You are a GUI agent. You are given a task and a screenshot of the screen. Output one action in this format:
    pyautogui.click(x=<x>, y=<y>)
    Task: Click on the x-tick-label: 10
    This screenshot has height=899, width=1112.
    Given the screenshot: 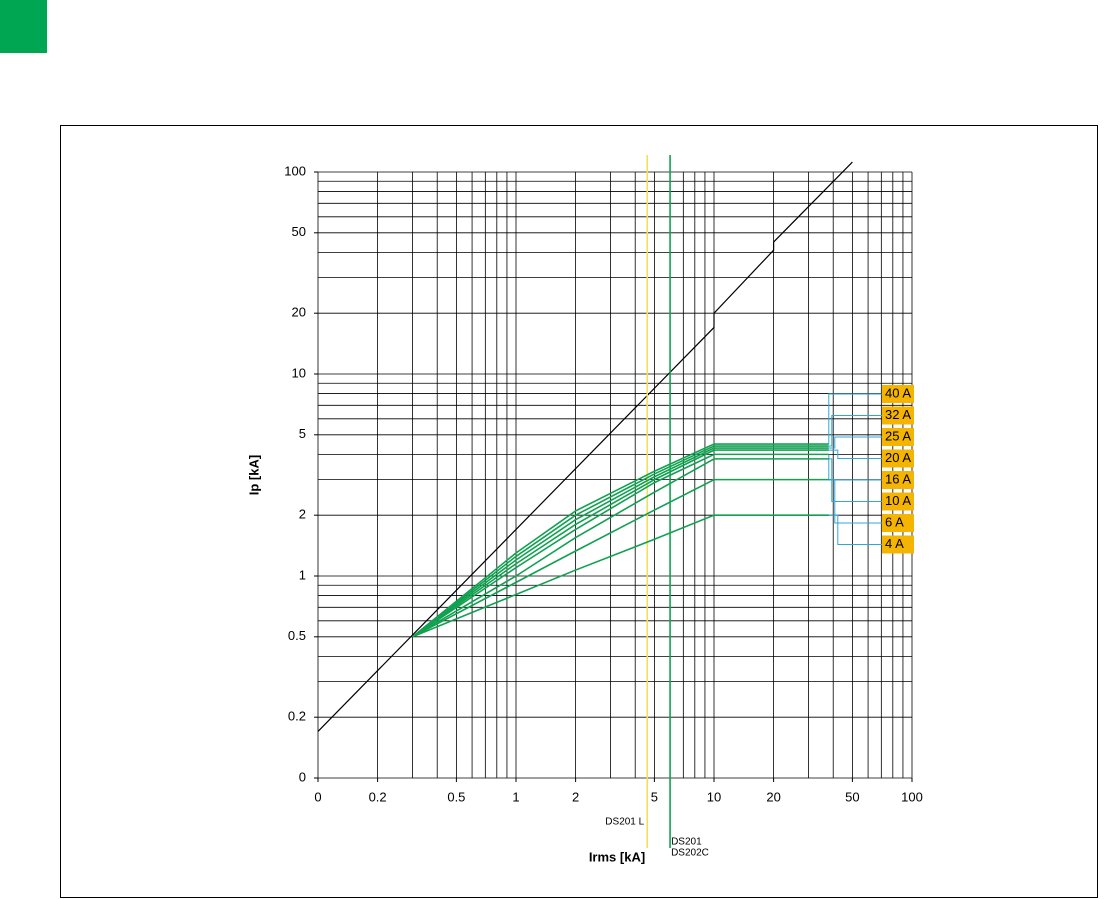 What is the action you would take?
    pyautogui.click(x=714, y=796)
    